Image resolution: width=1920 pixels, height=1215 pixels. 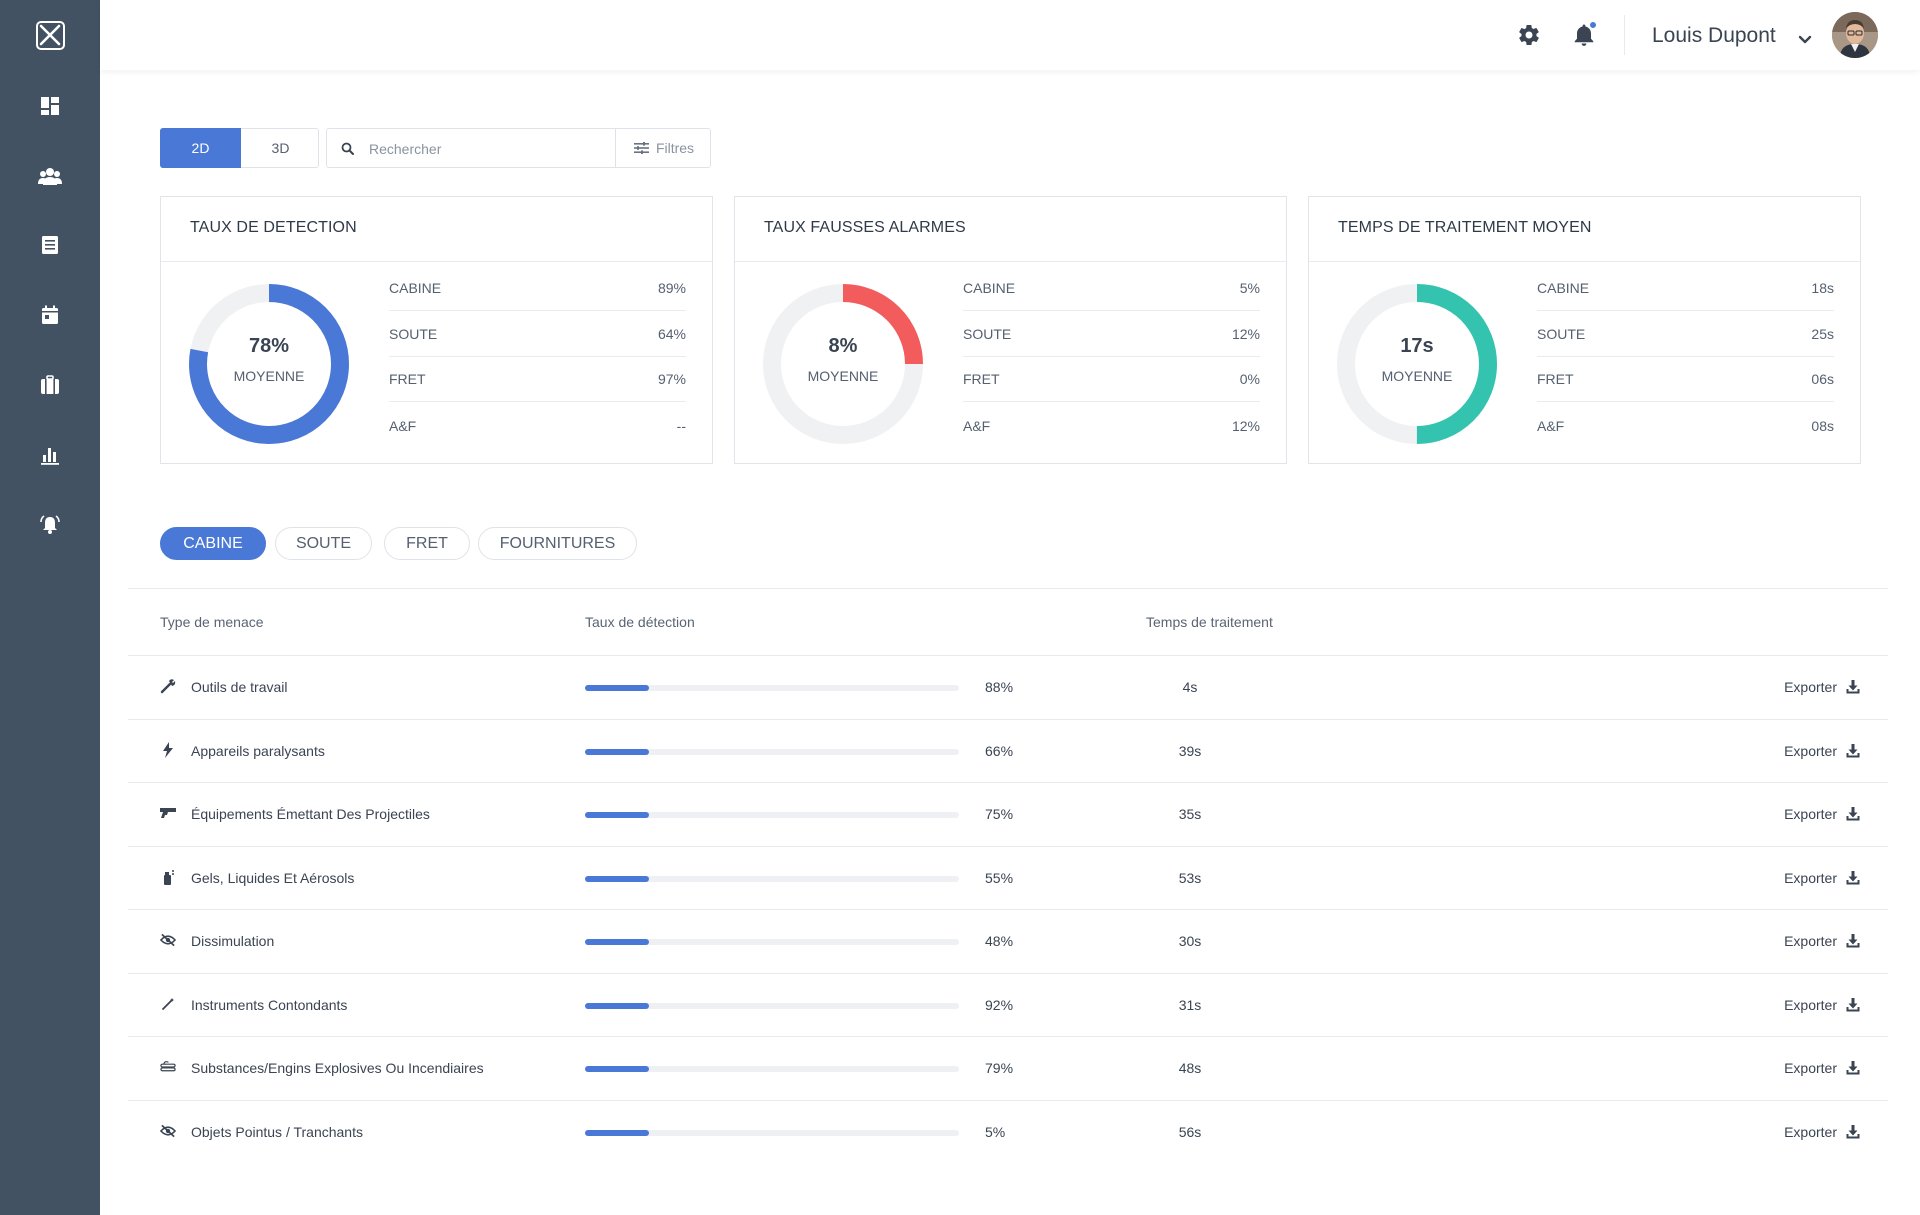 What do you see at coordinates (1417, 364) in the screenshot?
I see `donut-chart: 17s MOYENNE` at bounding box center [1417, 364].